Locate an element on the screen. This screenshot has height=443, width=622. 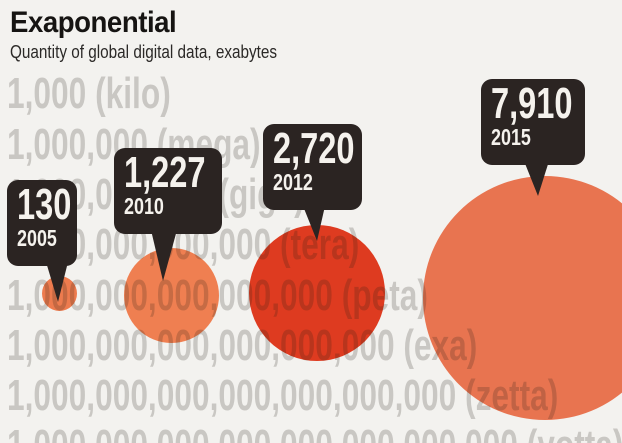
callout-value-2005: 130 is located at coordinates (44, 204).